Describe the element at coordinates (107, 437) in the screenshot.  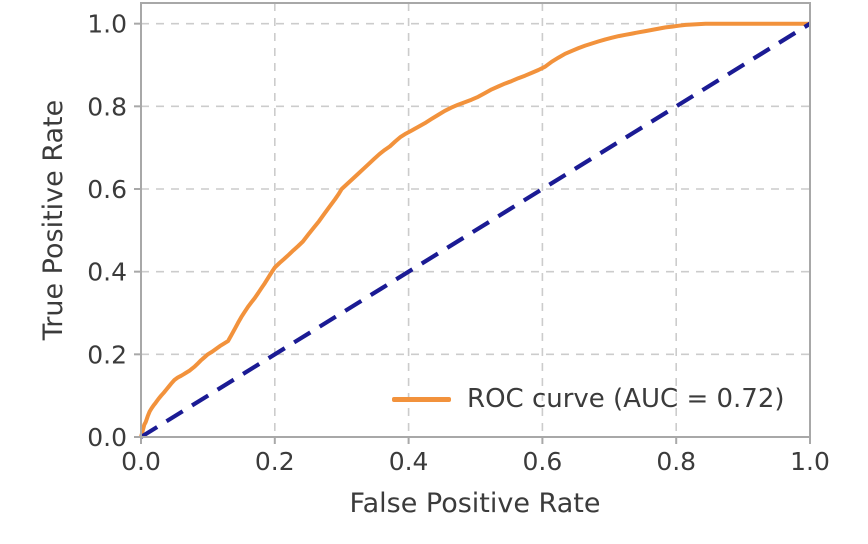
I see `y-tick-label: 0.0` at that location.